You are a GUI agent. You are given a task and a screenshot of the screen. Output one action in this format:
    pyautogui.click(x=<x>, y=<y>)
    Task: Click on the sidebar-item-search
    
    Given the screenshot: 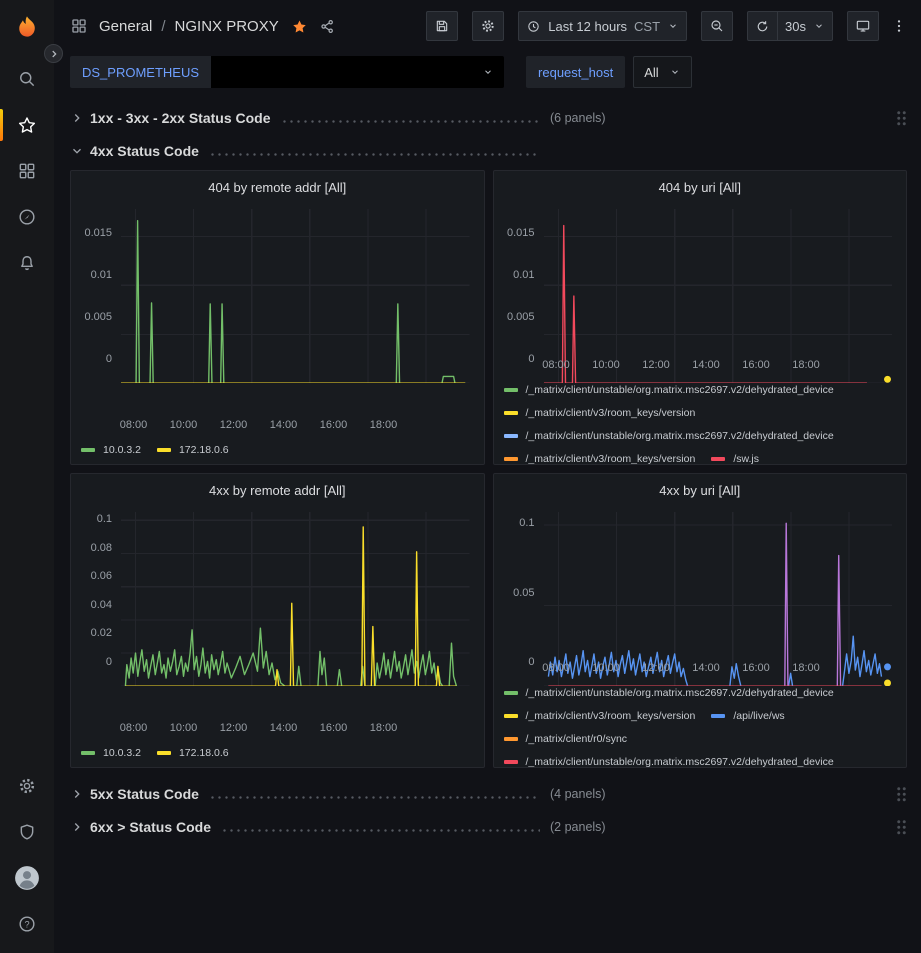 What is the action you would take?
    pyautogui.click(x=27, y=79)
    